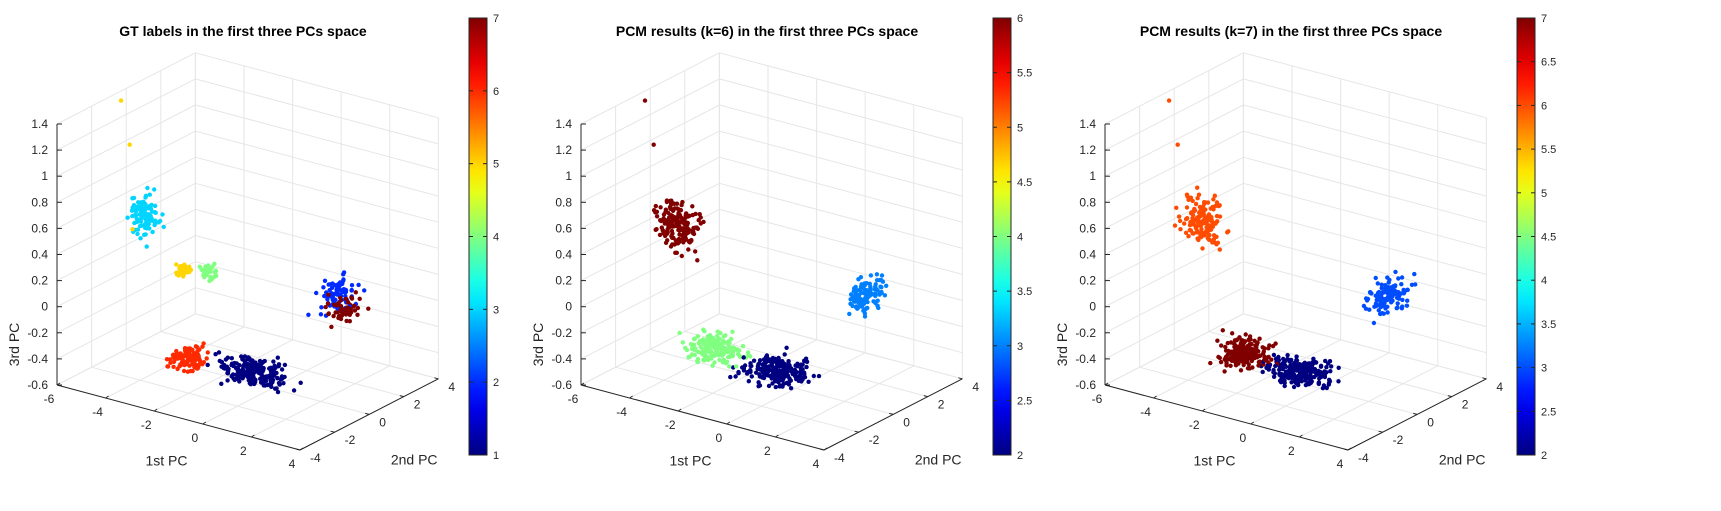  What do you see at coordinates (244, 246) in the screenshot?
I see `scatter-points` at bounding box center [244, 246].